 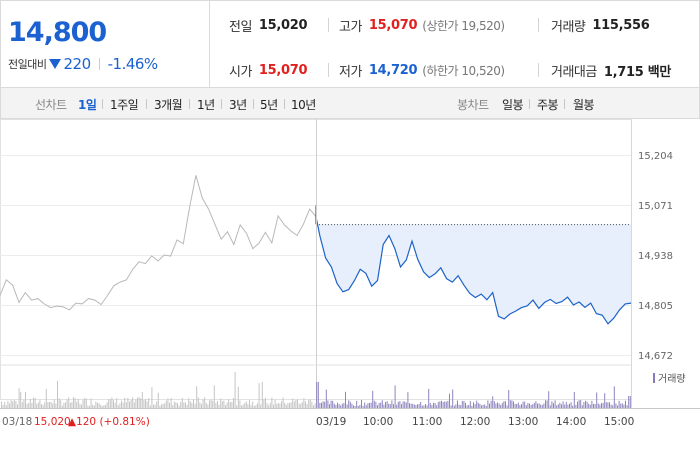 What do you see at coordinates (637, 72) in the screenshot?
I see `amount-value: 1,715 백만` at bounding box center [637, 72].